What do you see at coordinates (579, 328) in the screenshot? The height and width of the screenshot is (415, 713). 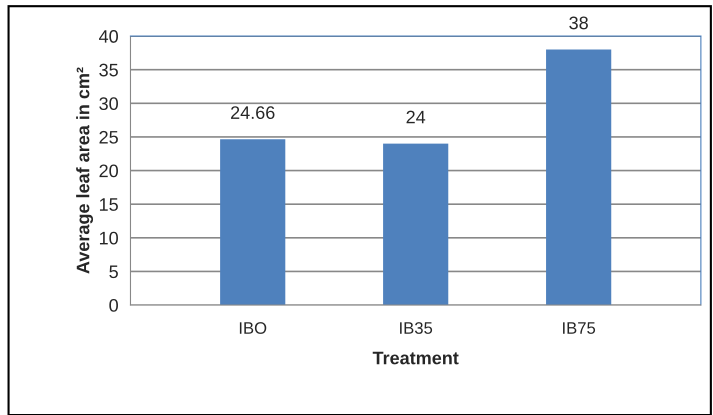 I see `x-tick-label: IB75` at bounding box center [579, 328].